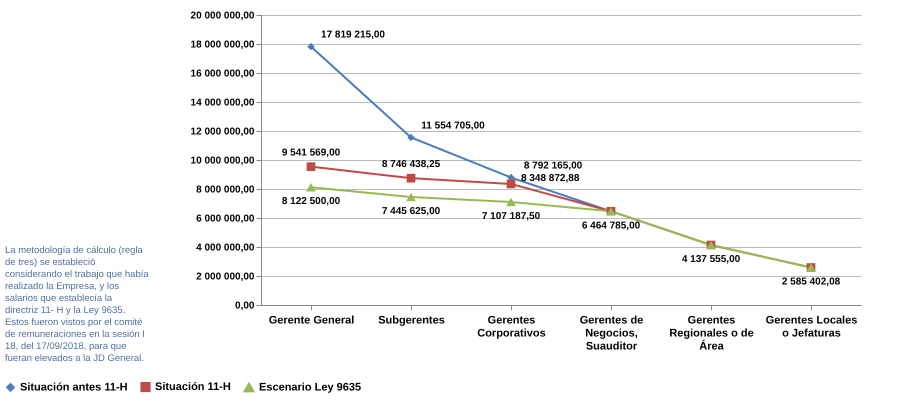 This screenshot has width=906, height=413. Describe the element at coordinates (811, 282) in the screenshot. I see `data-label: 2 585 402,08` at that location.